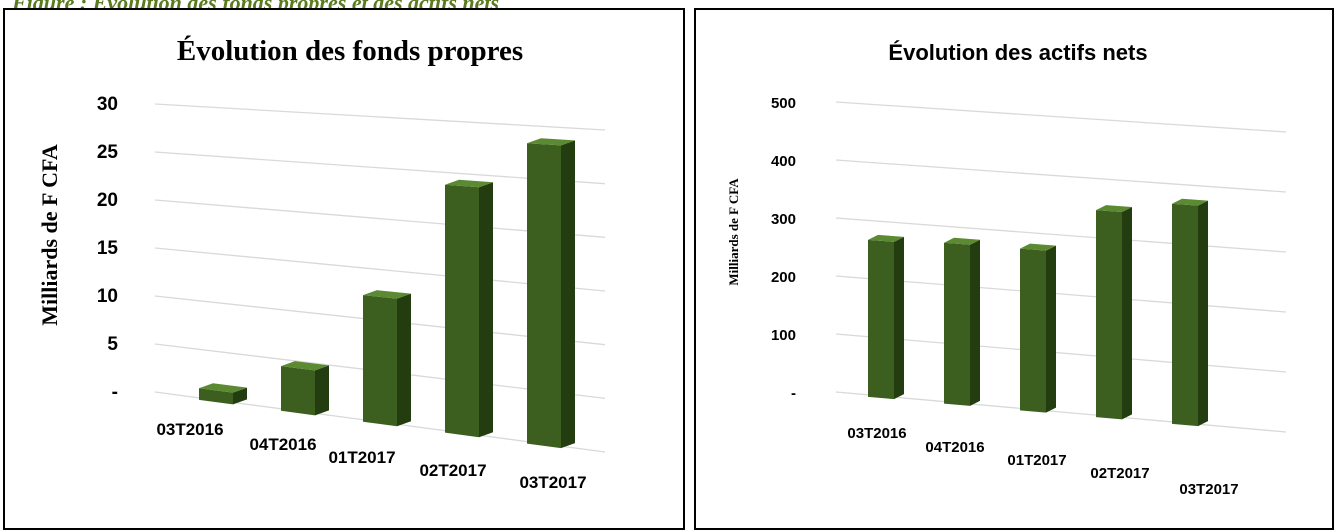 The height and width of the screenshot is (532, 1336). I want to click on y-tick-label: 5, so click(112, 344).